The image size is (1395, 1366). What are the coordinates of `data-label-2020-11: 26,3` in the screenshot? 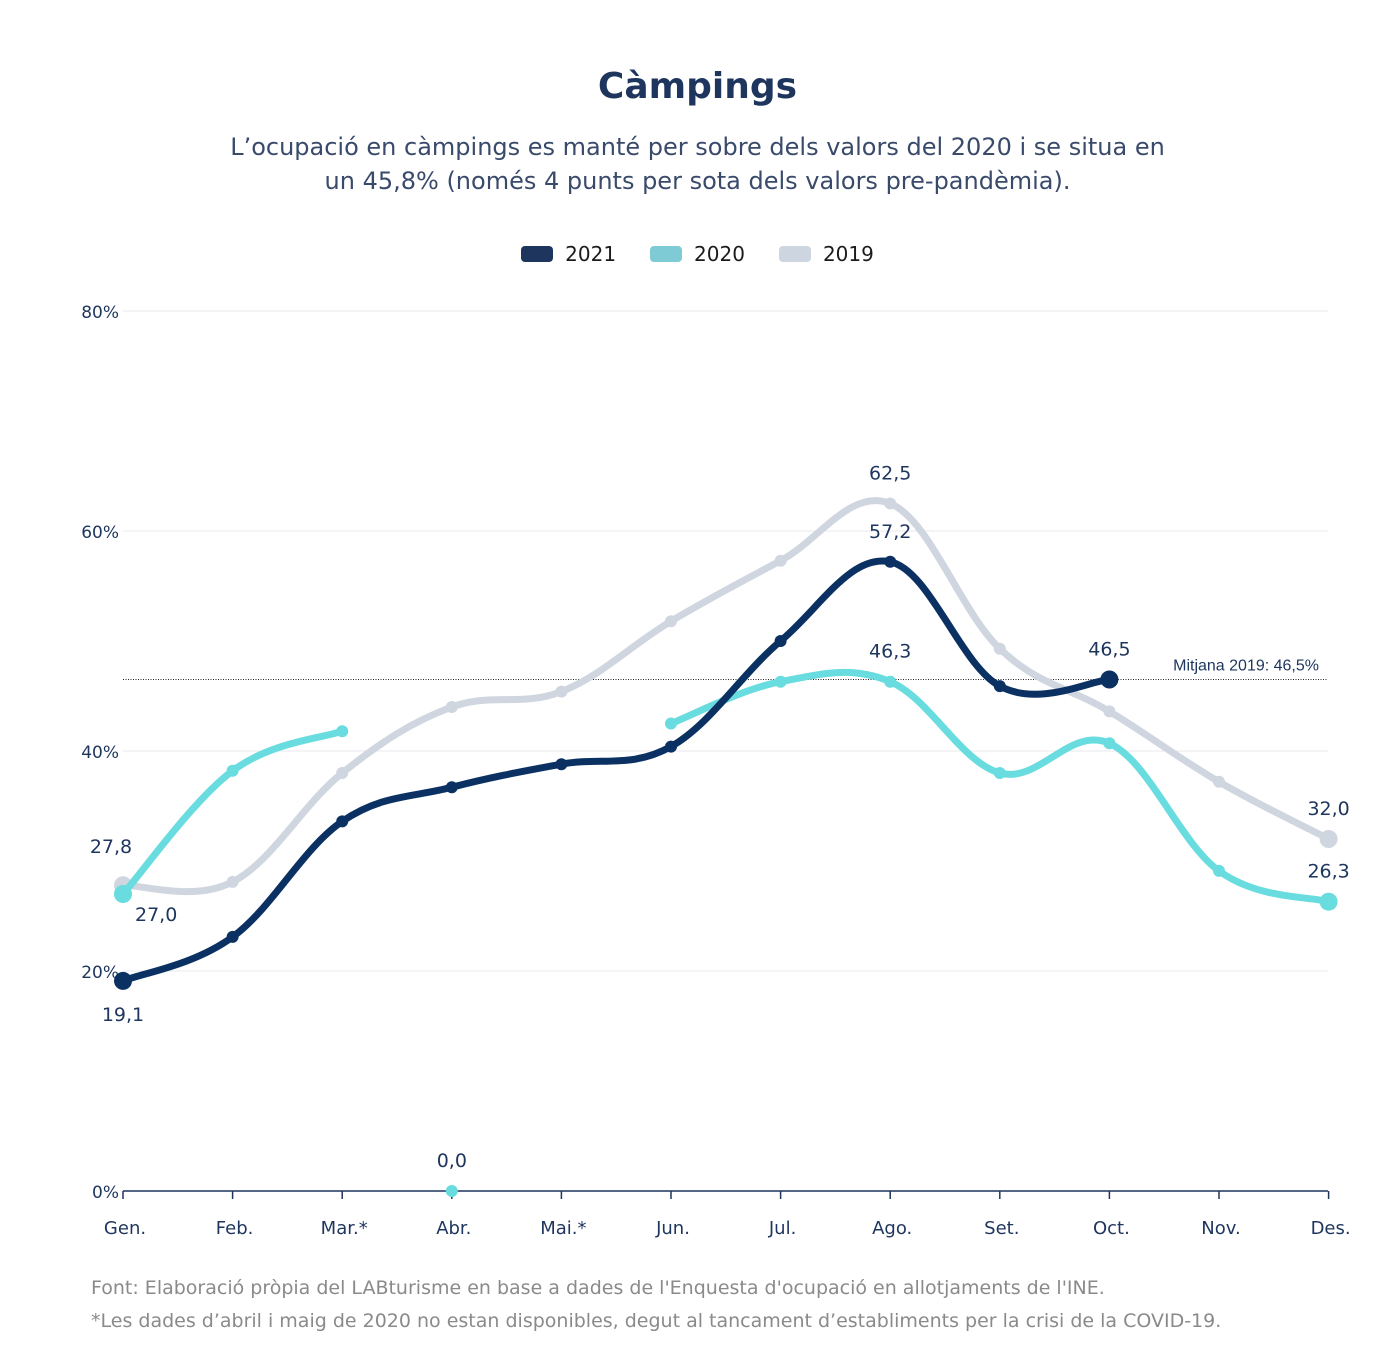 It's located at (1328, 872).